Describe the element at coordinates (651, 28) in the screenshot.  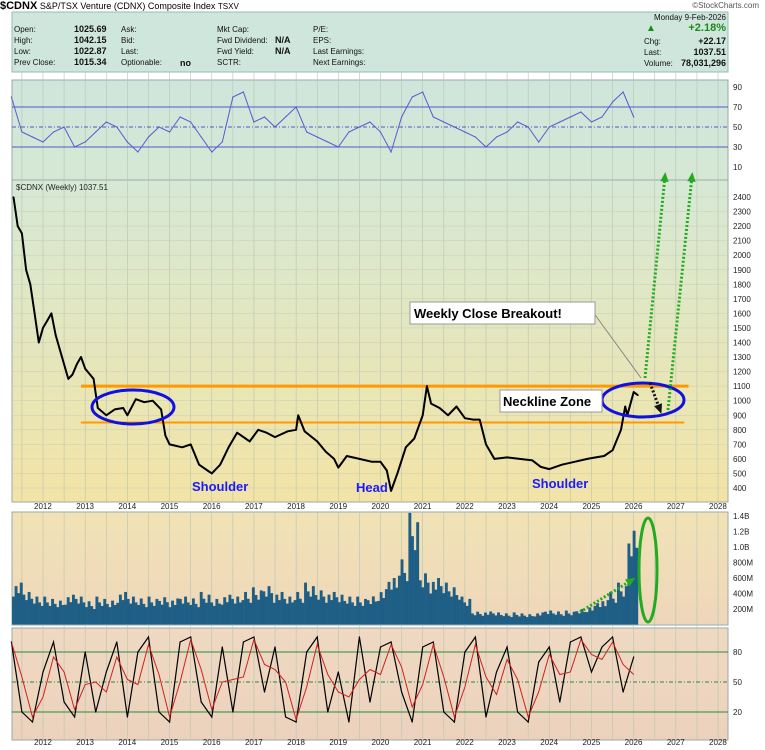
I see `triangle-up-icon: ▲` at that location.